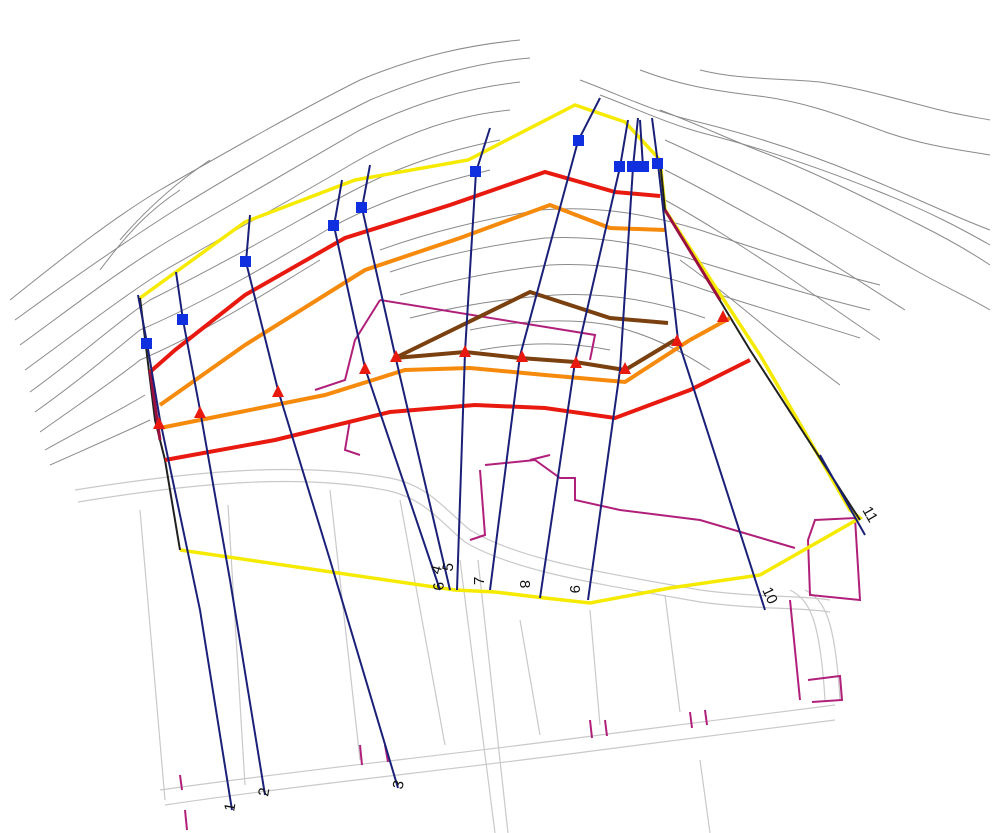  What do you see at coordinates (870, 515) in the screenshot?
I see `section-label-11: 11` at bounding box center [870, 515].